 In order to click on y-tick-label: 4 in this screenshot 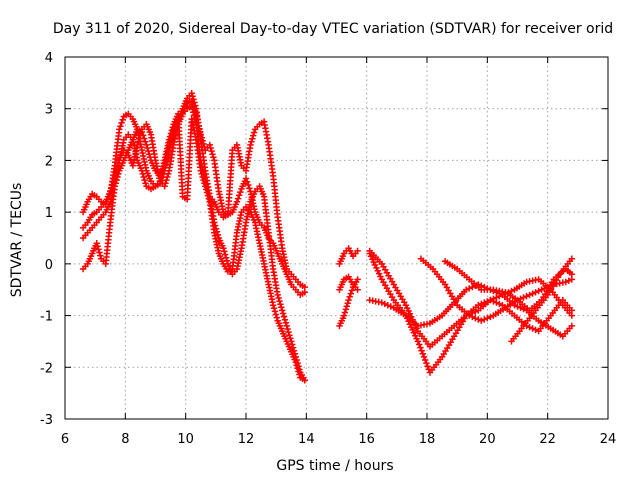, I will do `click(49, 58)`.